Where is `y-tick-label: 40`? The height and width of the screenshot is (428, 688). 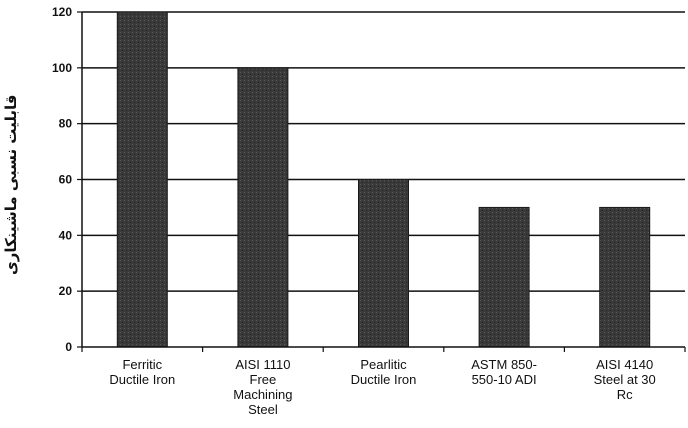
y-tick-label: 40 is located at coordinates (66, 235).